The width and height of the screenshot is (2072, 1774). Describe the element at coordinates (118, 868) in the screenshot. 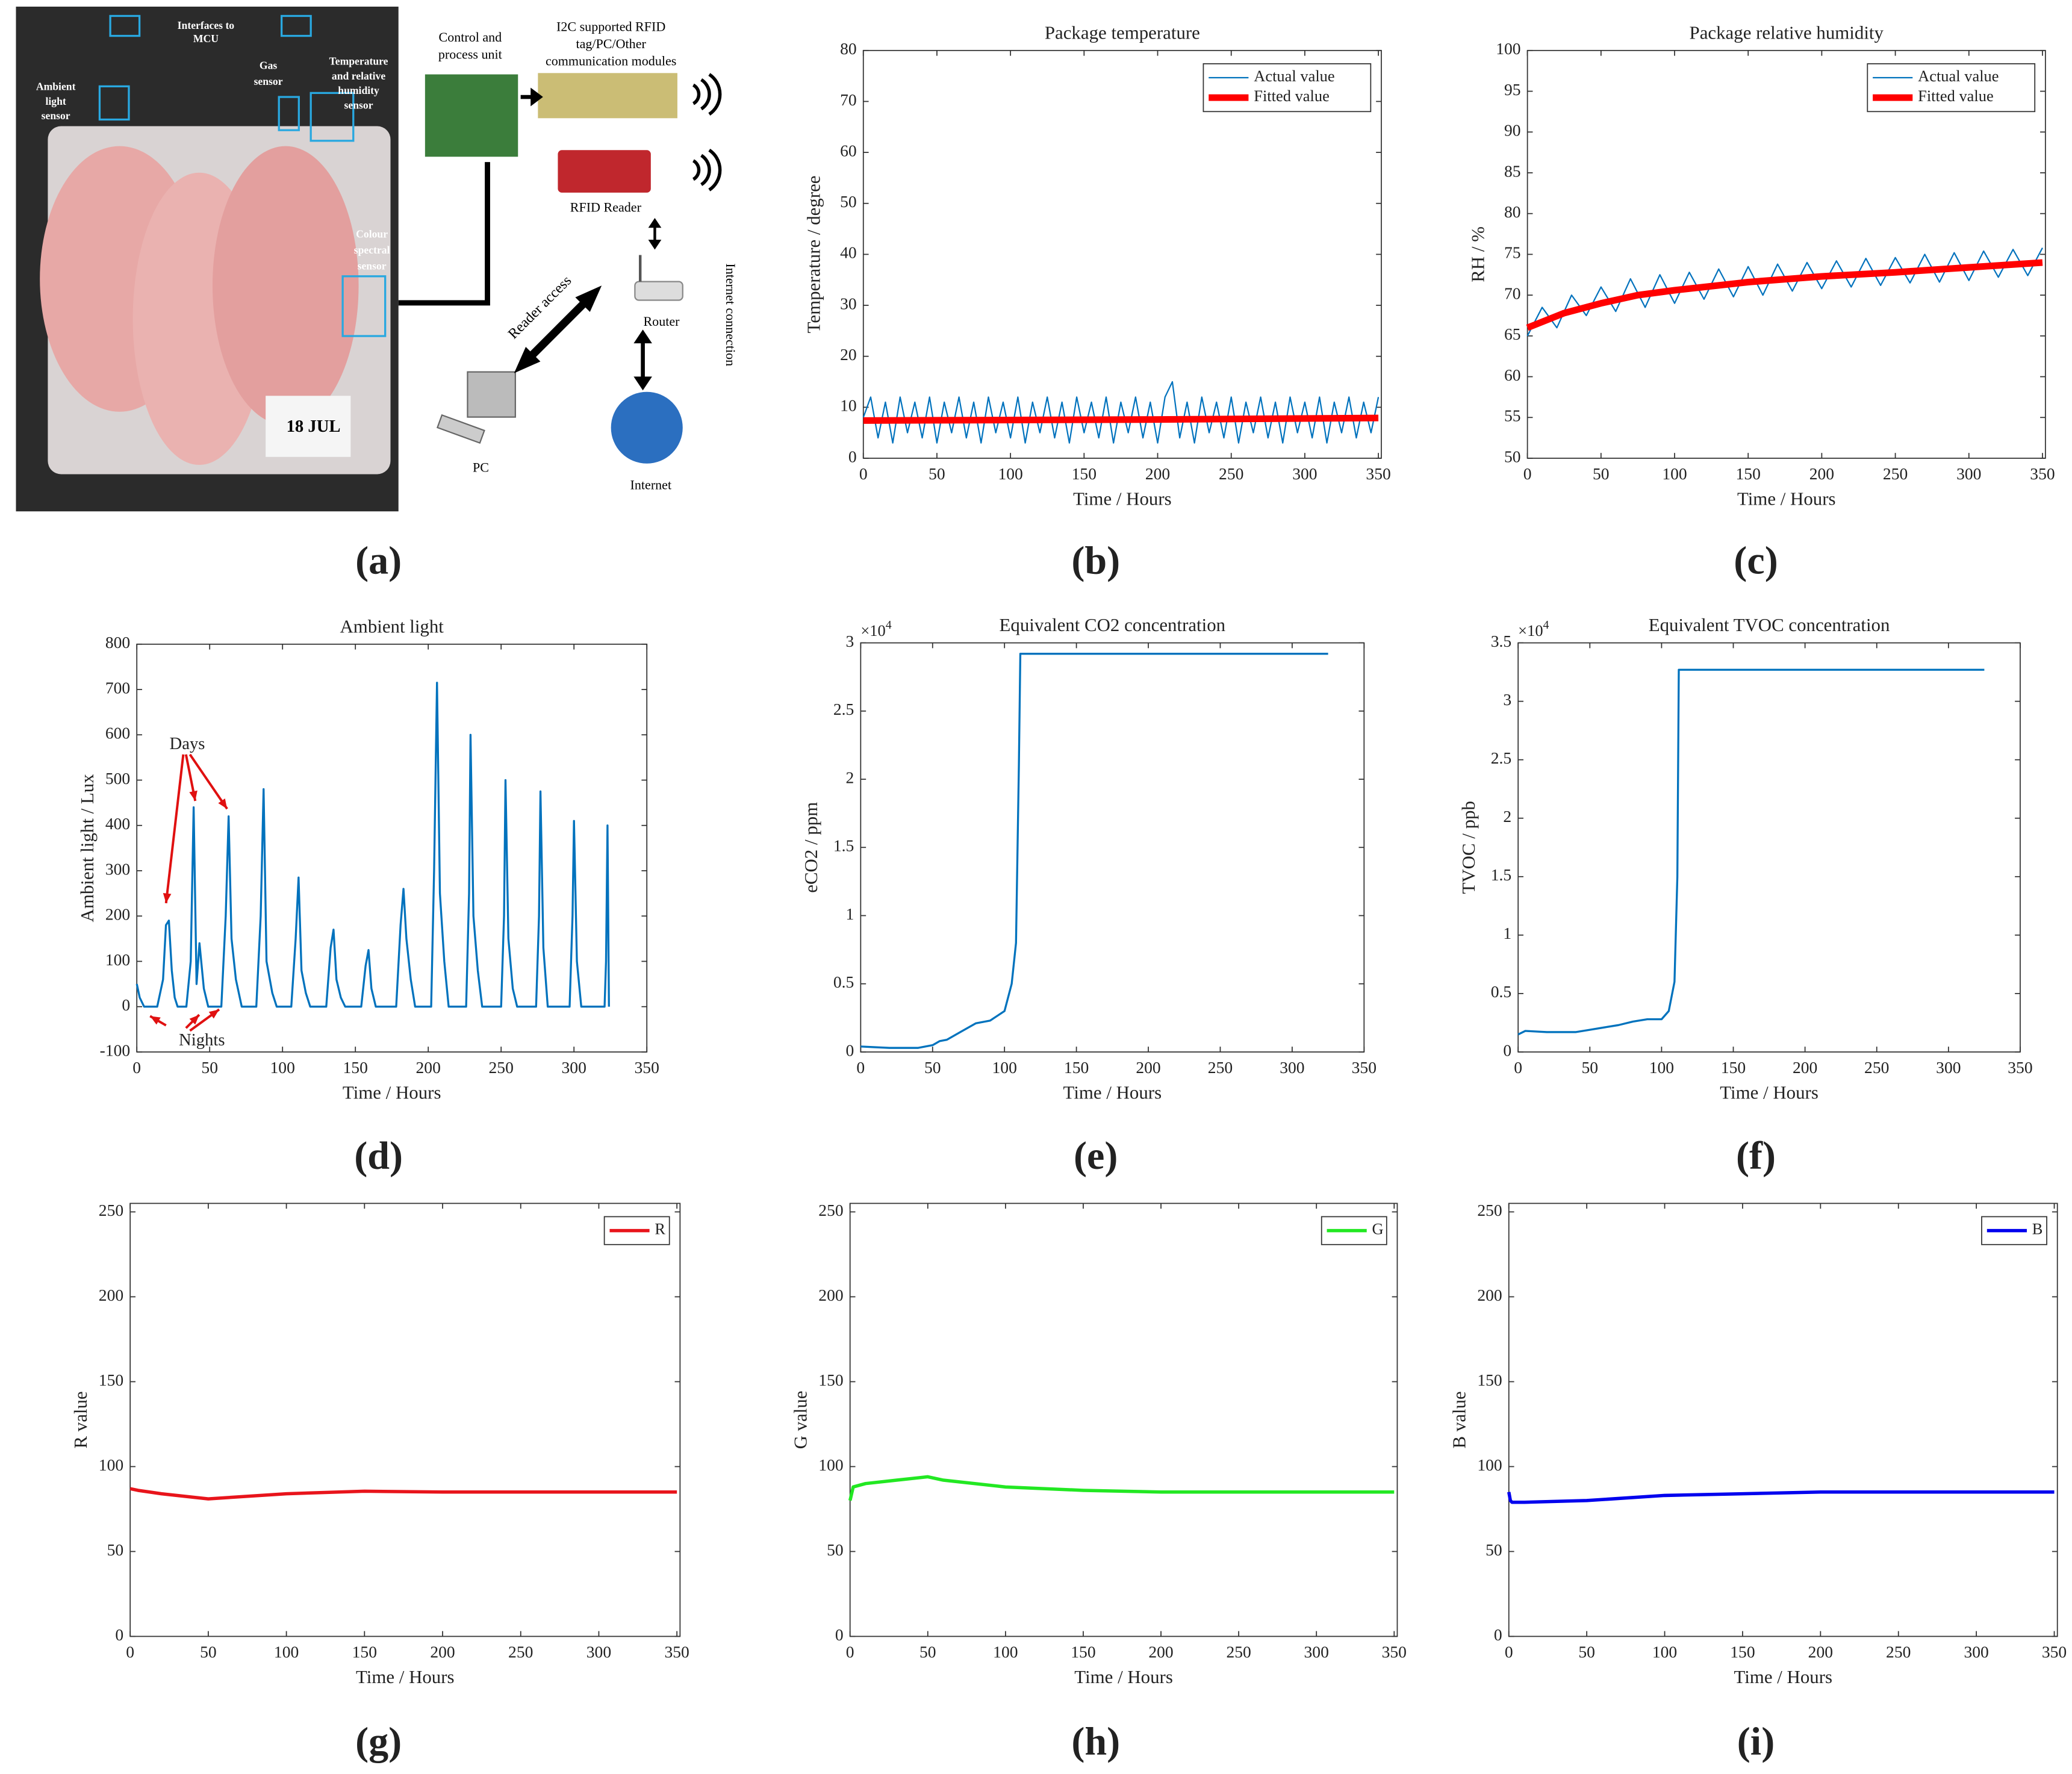

I see `y-tick-label: 300` at that location.